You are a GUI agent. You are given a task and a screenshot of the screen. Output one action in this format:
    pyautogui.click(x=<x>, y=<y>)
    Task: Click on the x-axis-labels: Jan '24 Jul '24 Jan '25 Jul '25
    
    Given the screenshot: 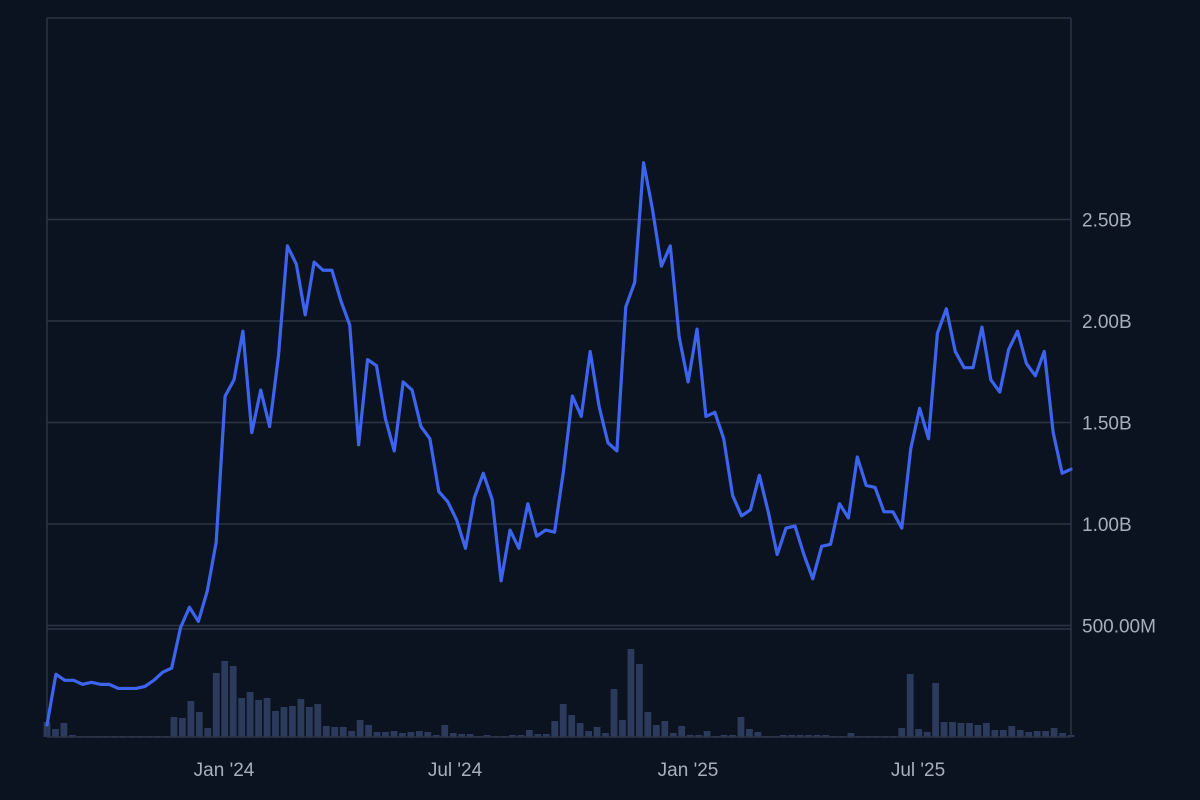 What is the action you would take?
    pyautogui.click(x=570, y=770)
    